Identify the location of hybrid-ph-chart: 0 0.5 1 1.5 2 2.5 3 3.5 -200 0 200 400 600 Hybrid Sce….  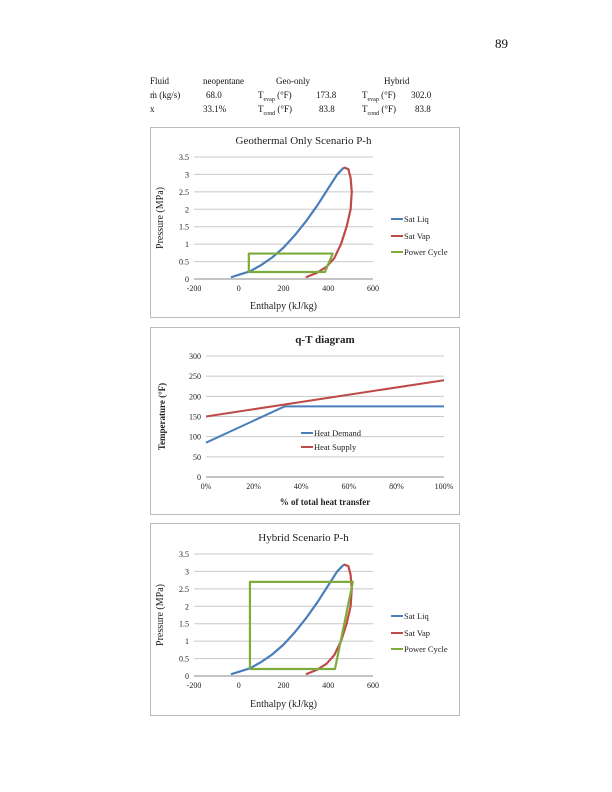
(305, 619).